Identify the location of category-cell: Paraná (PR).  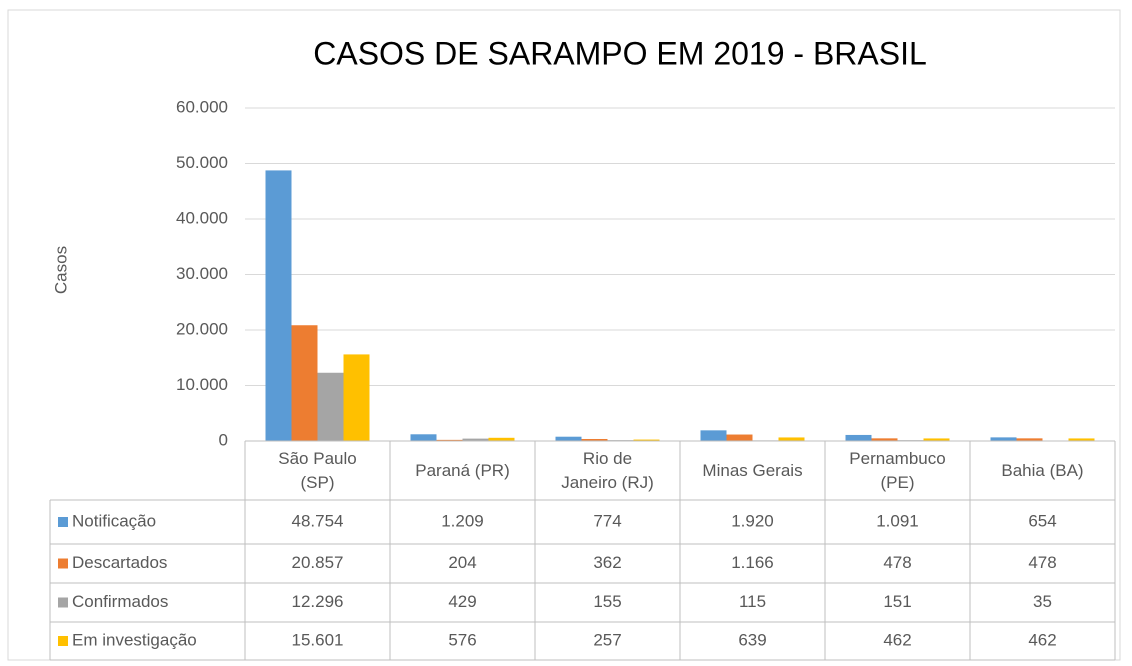
(462, 470).